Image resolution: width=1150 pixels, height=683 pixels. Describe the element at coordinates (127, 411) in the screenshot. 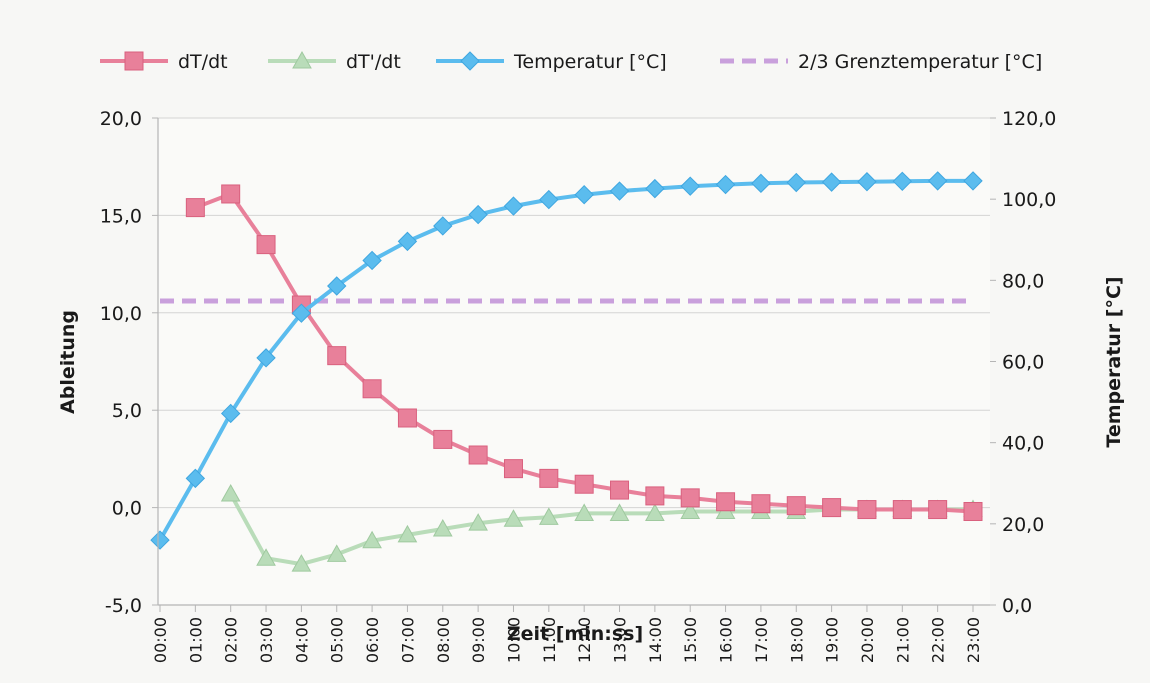

I see `y-left-tick-label: 5,0` at that location.